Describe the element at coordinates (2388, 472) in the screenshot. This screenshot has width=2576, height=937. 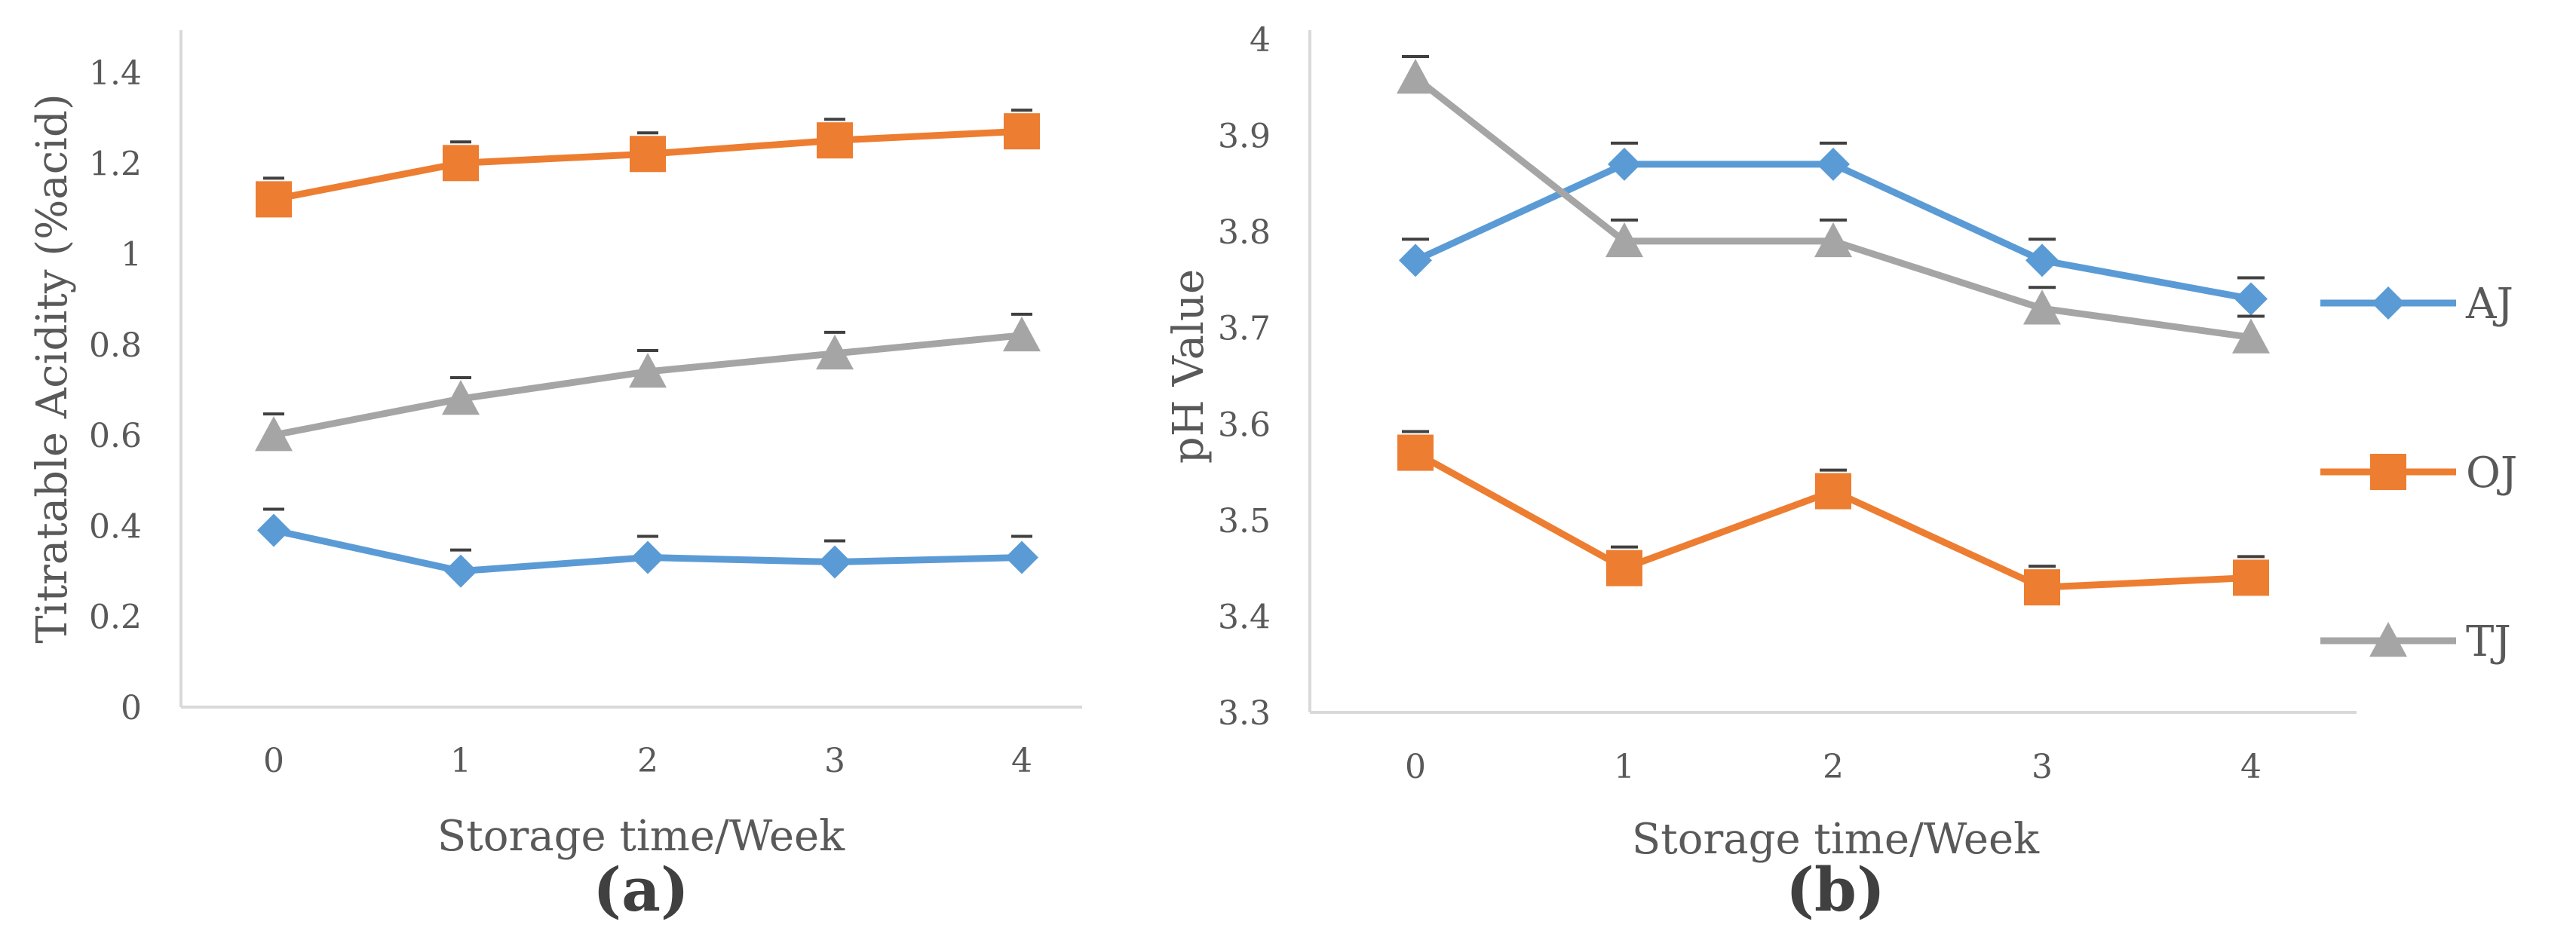
I see `legend-oj-marker` at that location.